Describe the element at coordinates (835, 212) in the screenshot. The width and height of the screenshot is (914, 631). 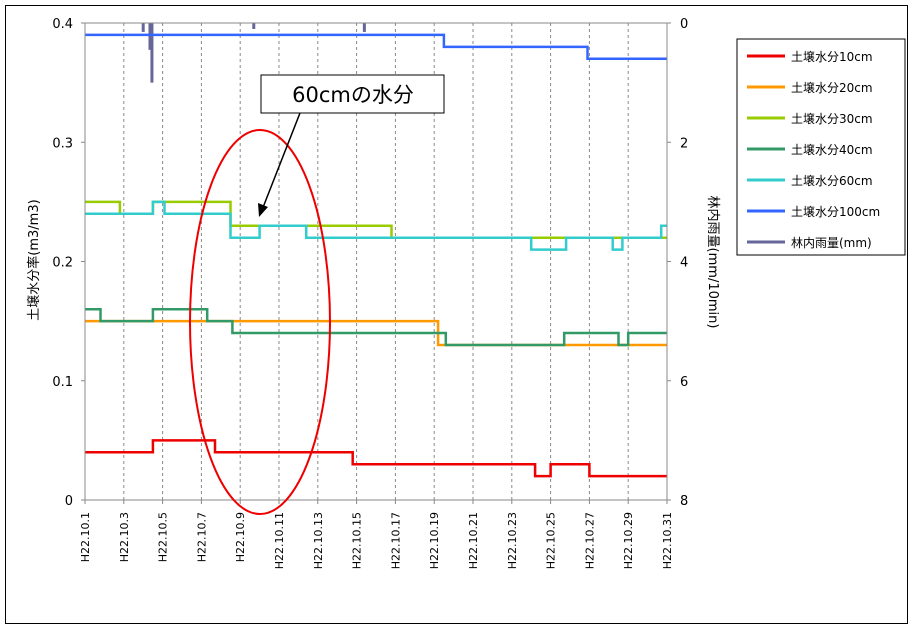
I see `legend-label: 土壌水分100cm` at that location.